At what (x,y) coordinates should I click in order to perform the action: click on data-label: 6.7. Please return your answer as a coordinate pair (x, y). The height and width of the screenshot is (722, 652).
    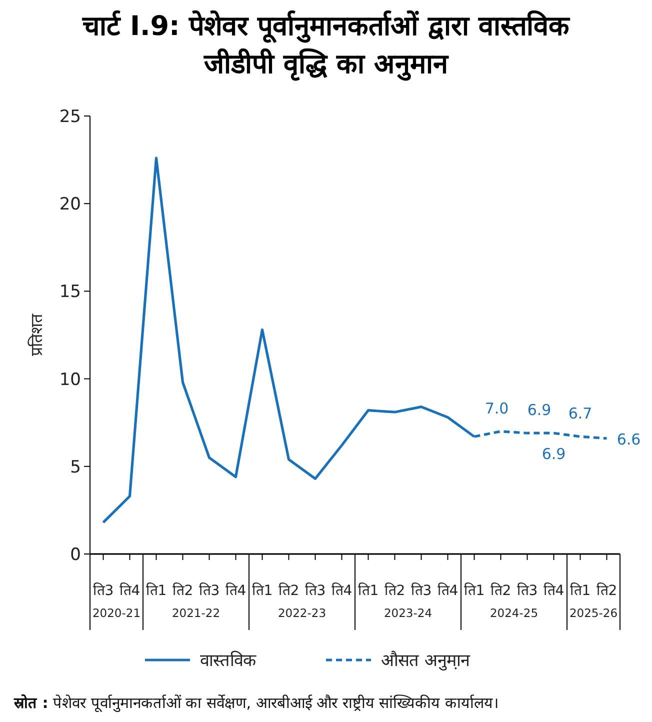
    Looking at the image, I should click on (580, 413).